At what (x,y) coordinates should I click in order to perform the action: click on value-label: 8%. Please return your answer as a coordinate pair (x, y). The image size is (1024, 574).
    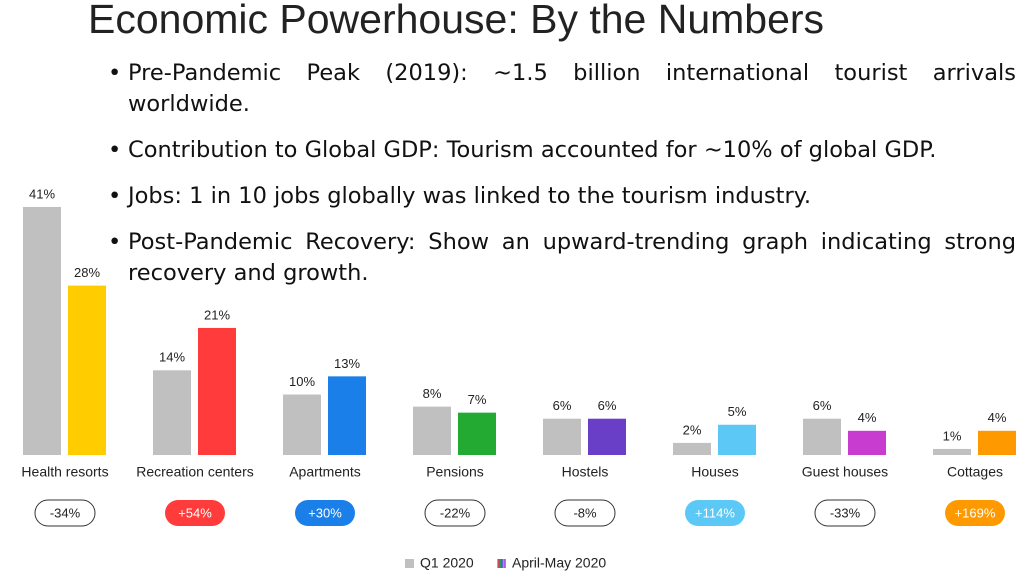
    Looking at the image, I should click on (432, 393).